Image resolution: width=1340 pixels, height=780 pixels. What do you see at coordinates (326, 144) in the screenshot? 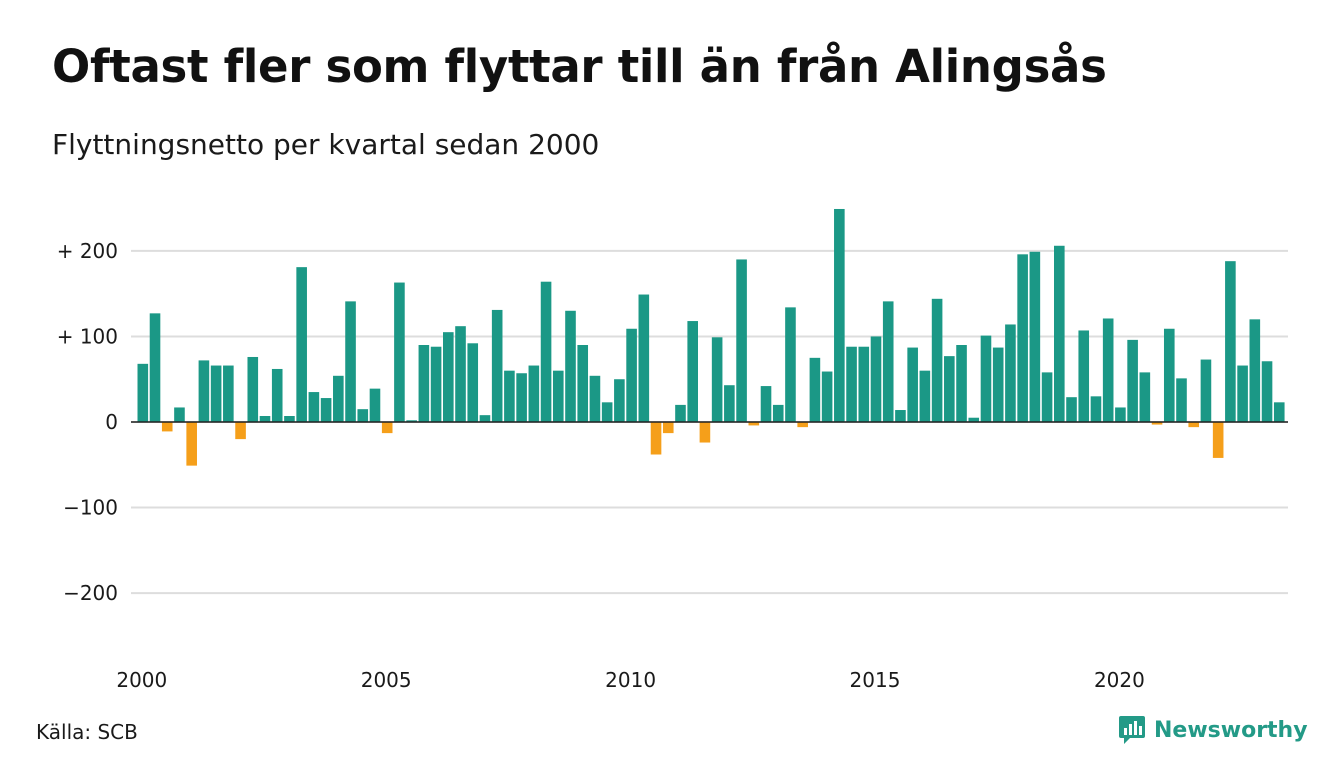
I see `chart-subtitle: Flyttningsnetto per kvartal sedan 2000` at bounding box center [326, 144].